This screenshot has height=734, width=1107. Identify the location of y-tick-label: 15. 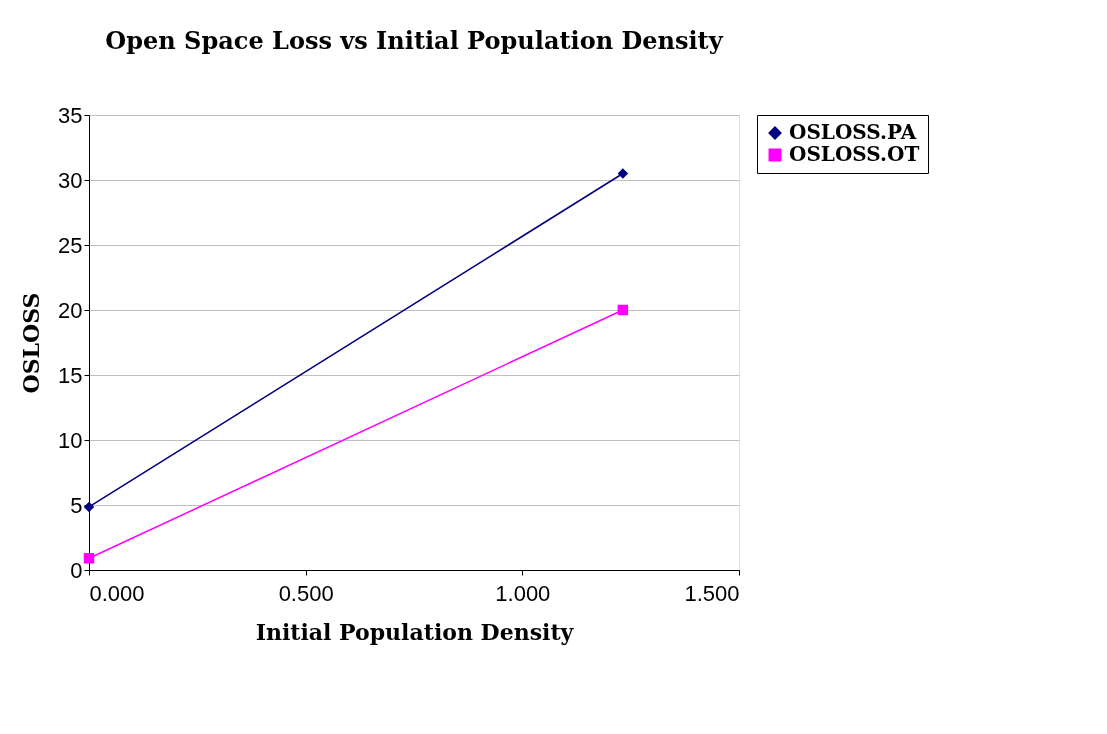
(70, 375).